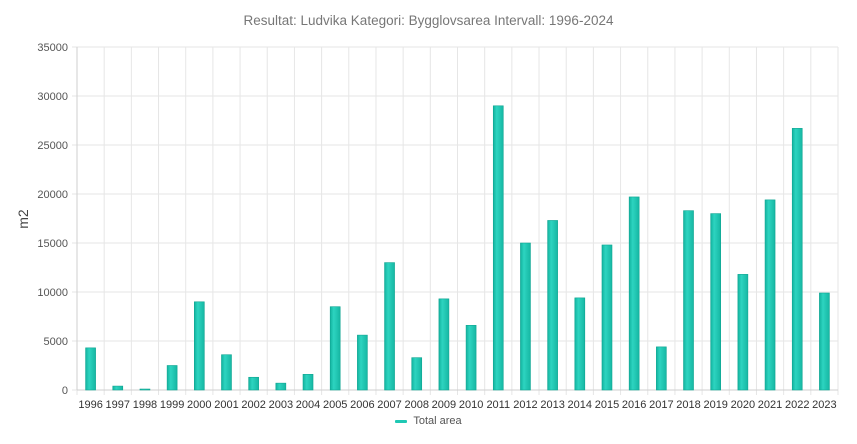 The image size is (857, 444). What do you see at coordinates (118, 405) in the screenshot?
I see `x-tick-label: 1997` at bounding box center [118, 405].